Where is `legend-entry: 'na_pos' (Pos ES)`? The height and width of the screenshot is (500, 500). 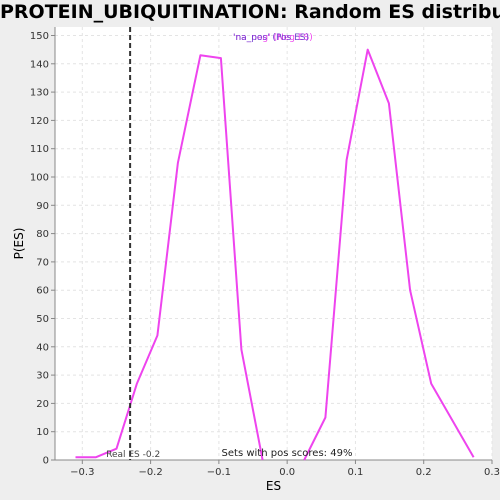
legend-entry: 'na_pos' (Pos ES) is located at coordinates (271, 38).